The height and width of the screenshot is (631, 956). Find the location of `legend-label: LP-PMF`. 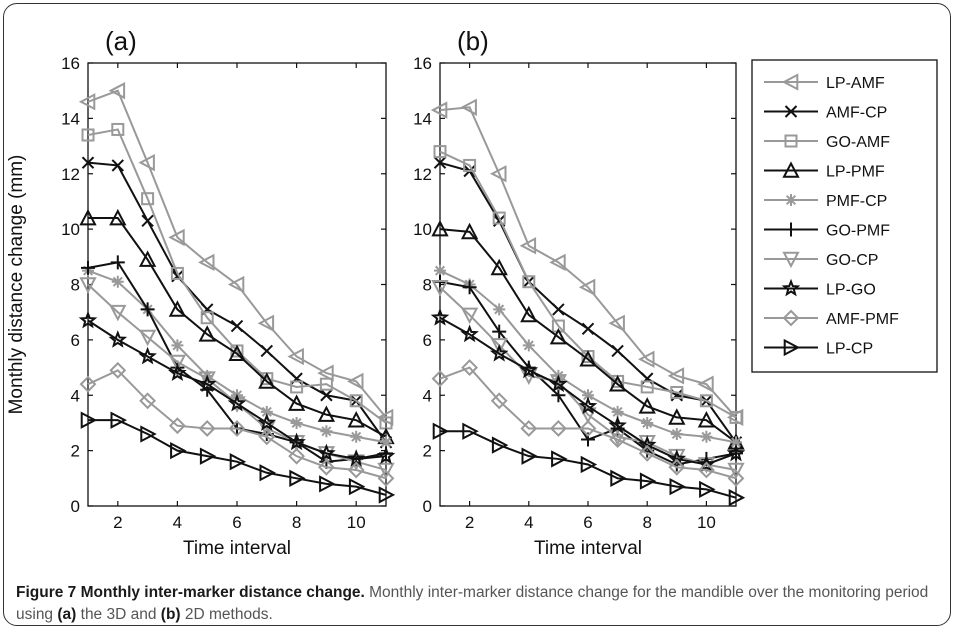

legend-label: LP-PMF is located at coordinates (855, 172).